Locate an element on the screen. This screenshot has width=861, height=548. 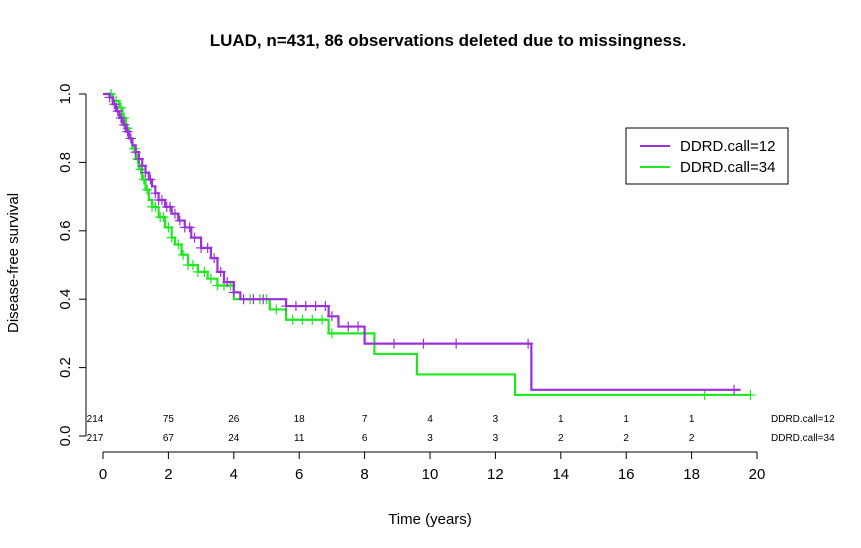
at-risk-count: 217 is located at coordinates (95, 438).